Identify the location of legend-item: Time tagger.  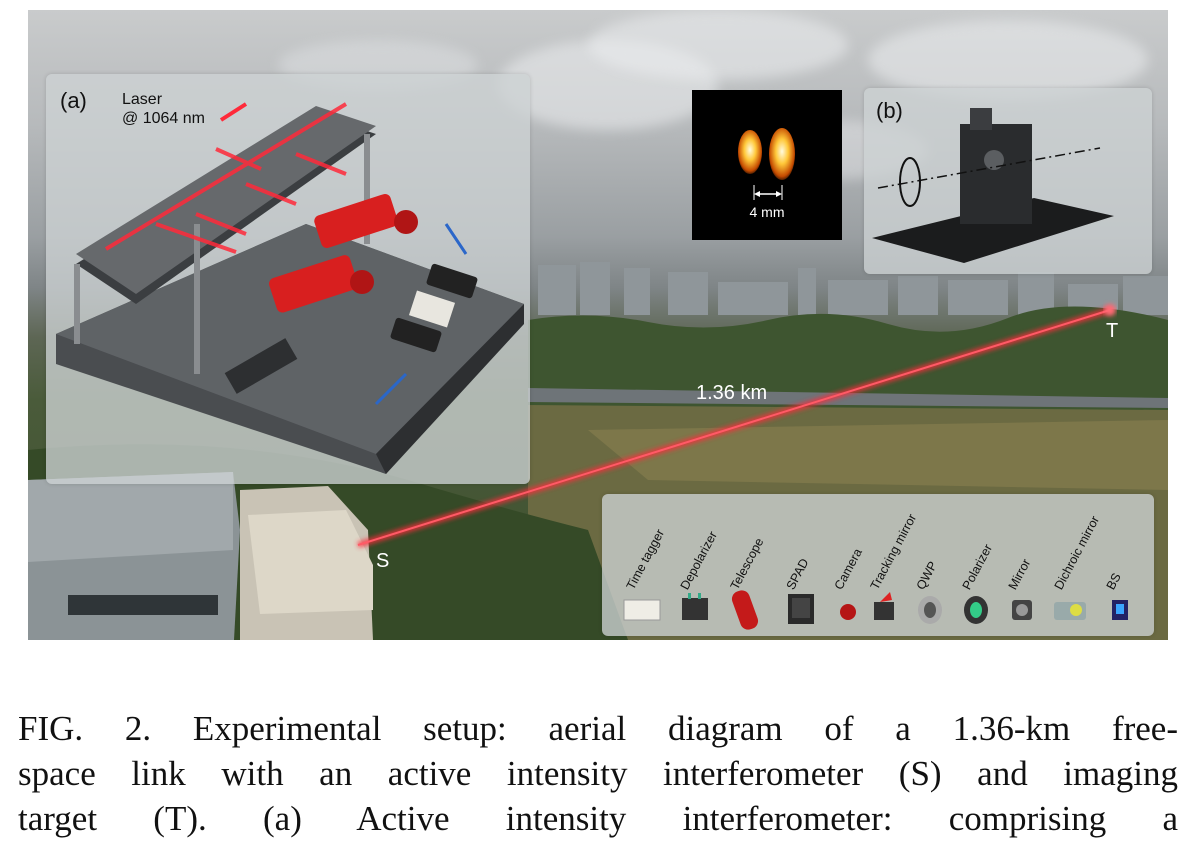
(645, 565).